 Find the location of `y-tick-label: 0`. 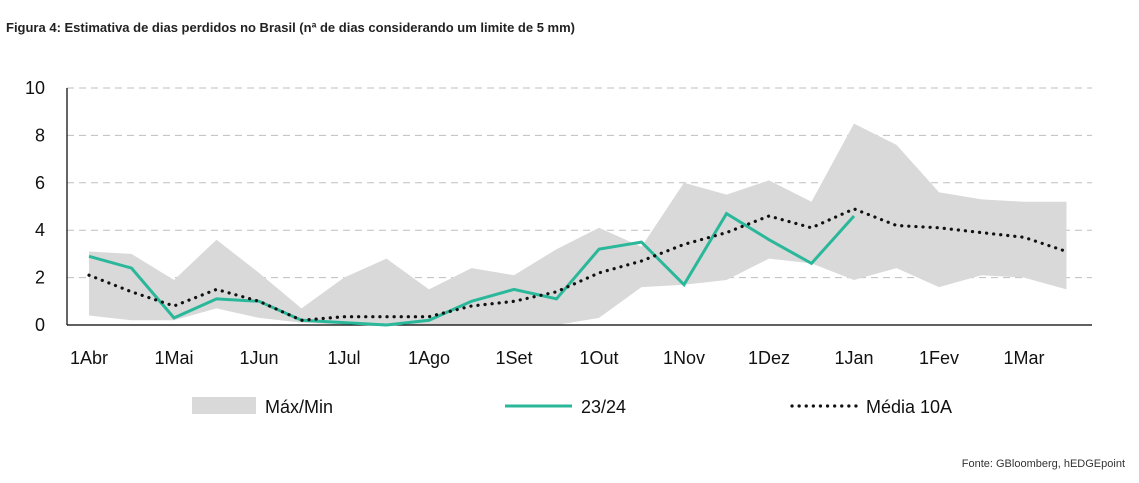

y-tick-label: 0 is located at coordinates (40, 325).